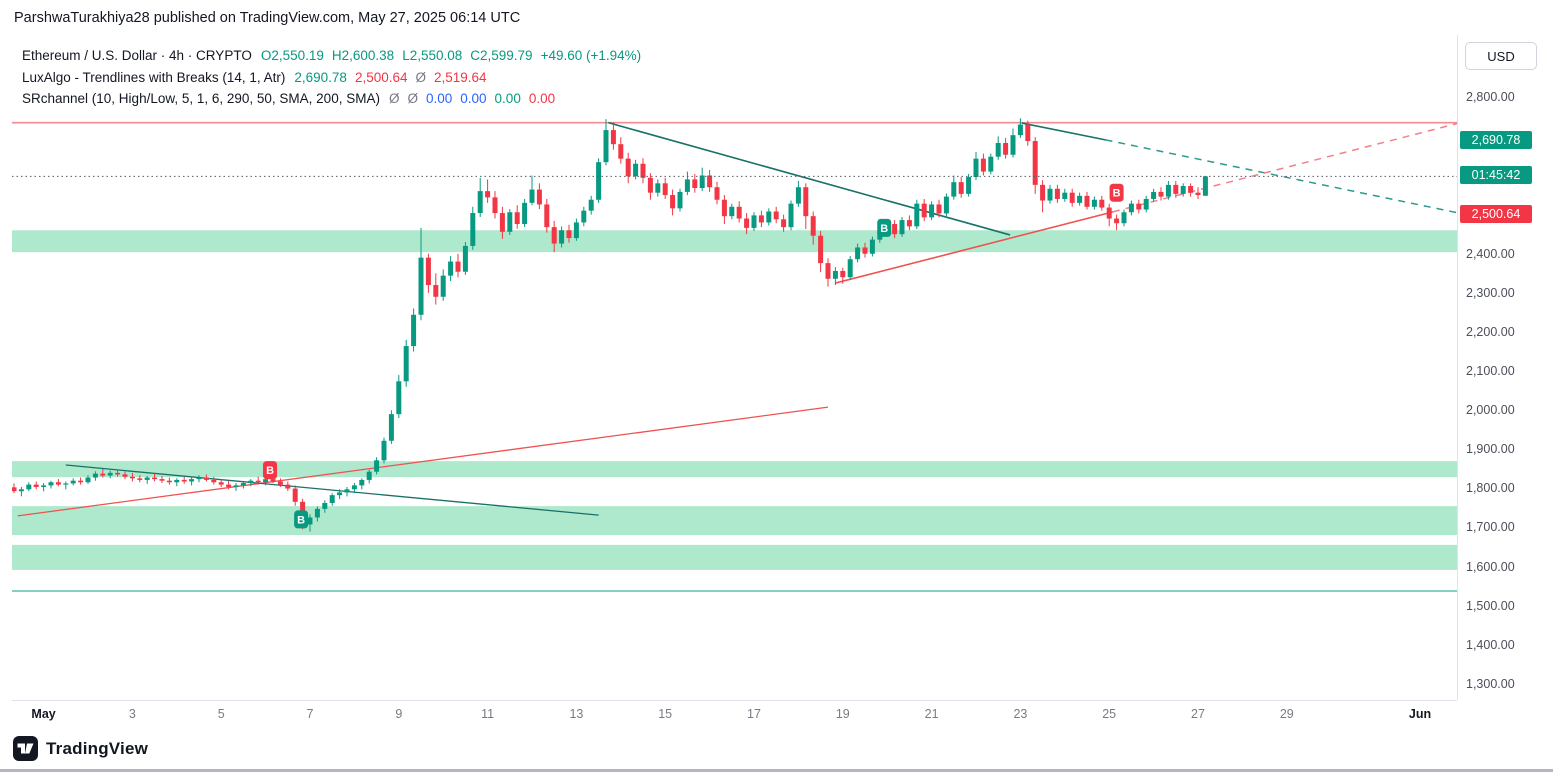 The width and height of the screenshot is (1553, 772). I want to click on sr-band, so click(734, 521).